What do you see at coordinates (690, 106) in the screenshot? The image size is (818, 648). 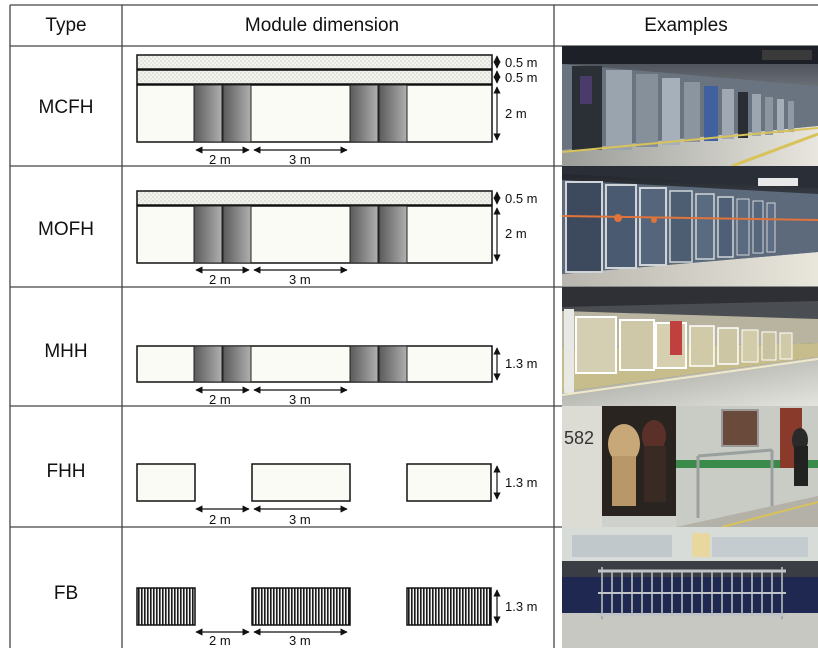 I see `mcfh-example-photo` at bounding box center [690, 106].